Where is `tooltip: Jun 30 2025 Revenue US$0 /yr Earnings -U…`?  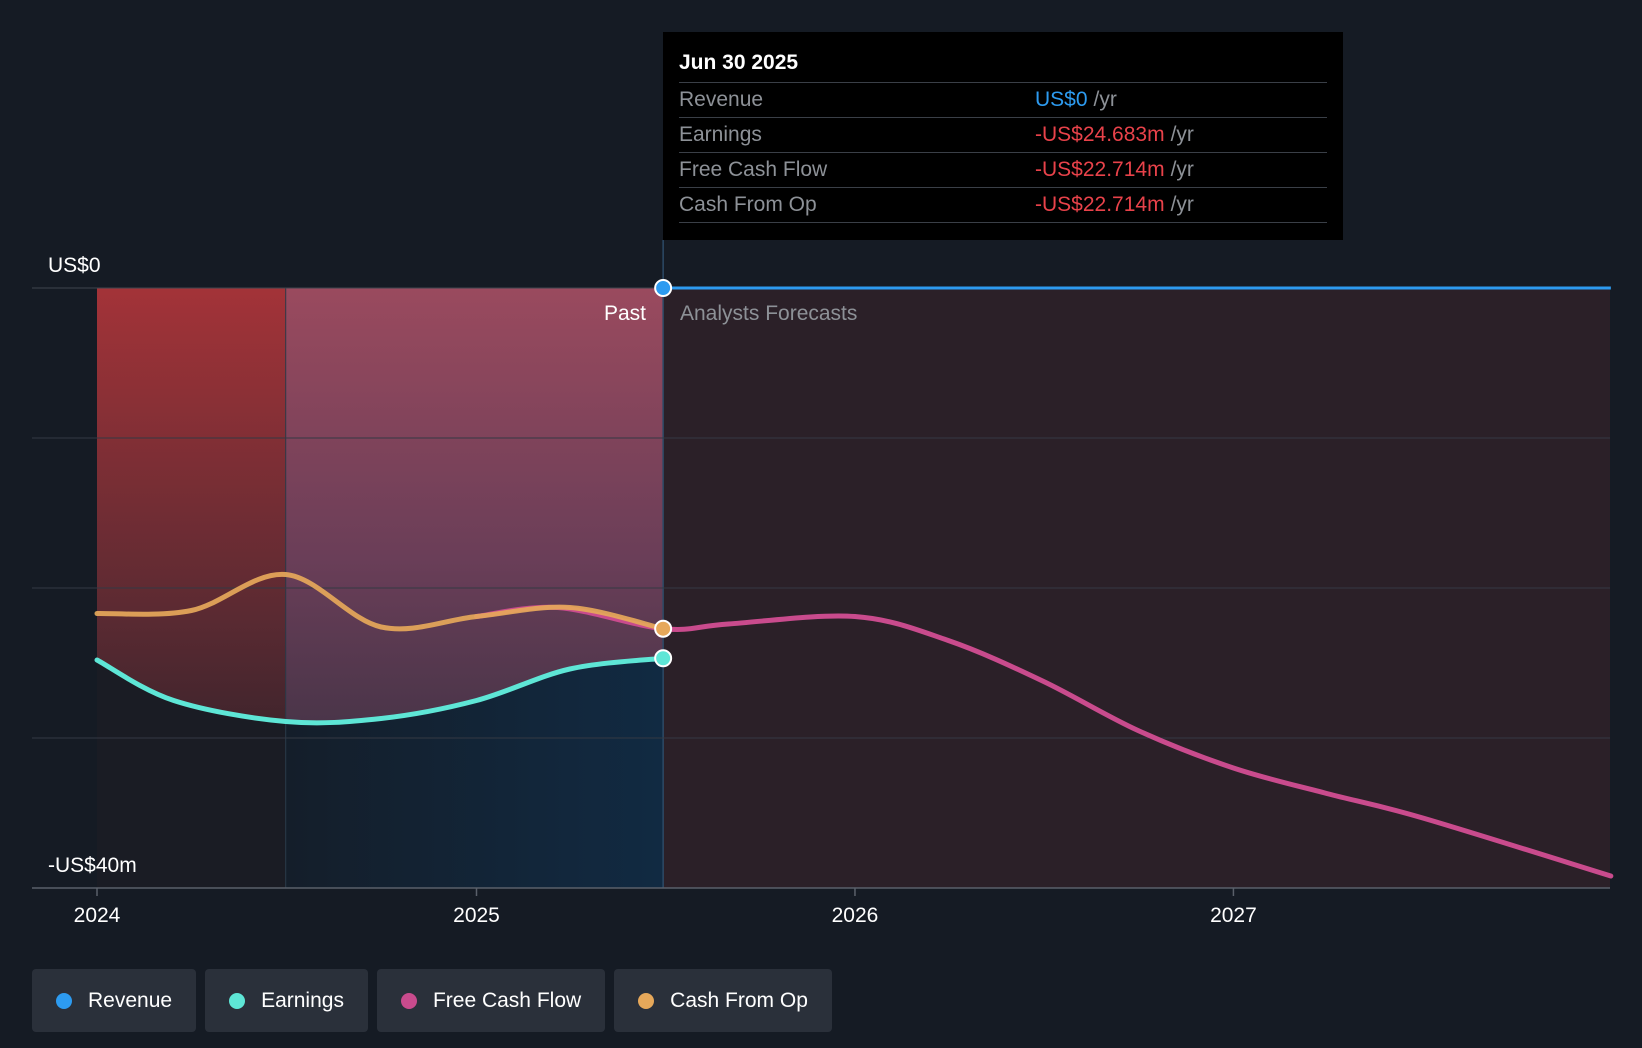 tooltip: Jun 30 2025 Revenue US$0 /yr Earnings -U… is located at coordinates (1003, 136).